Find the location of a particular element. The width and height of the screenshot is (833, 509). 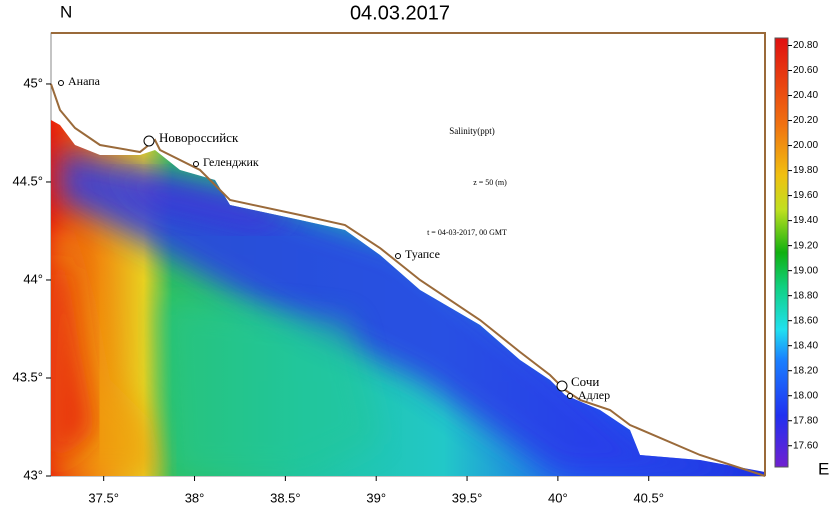

city-label: Новороссийск is located at coordinates (199, 137).